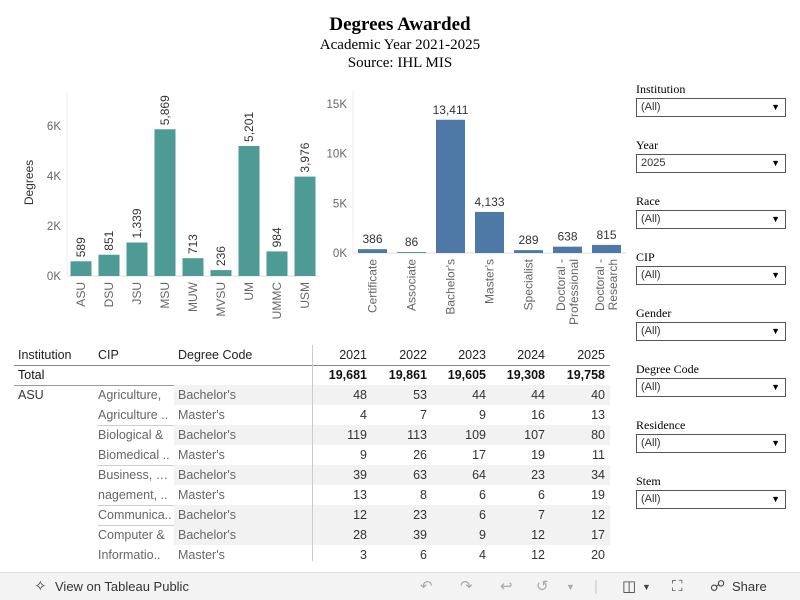  I want to click on data-label: 289, so click(528, 240).